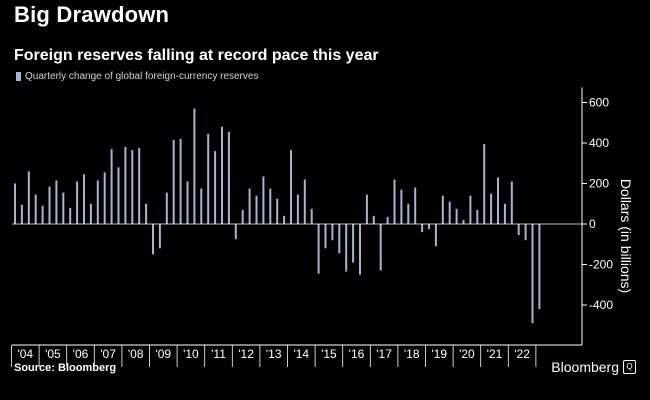  I want to click on bar-q12, so click(90, 213).